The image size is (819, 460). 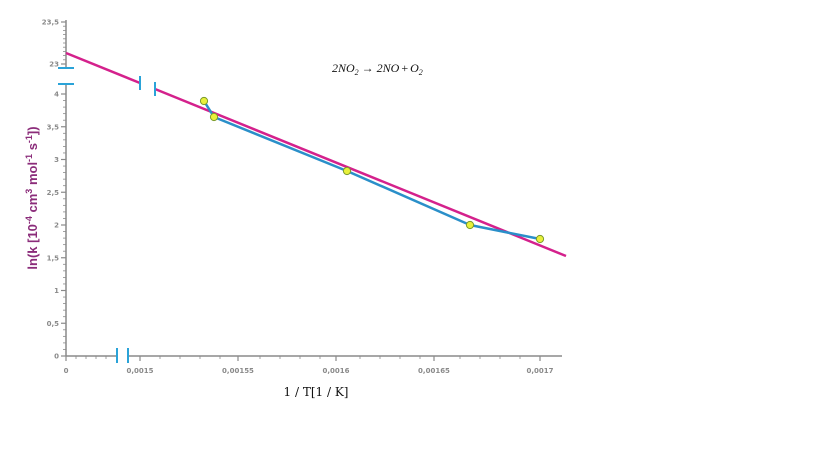 What do you see at coordinates (238, 371) in the screenshot?
I see `x-tick-label: 0,00155` at bounding box center [238, 371].